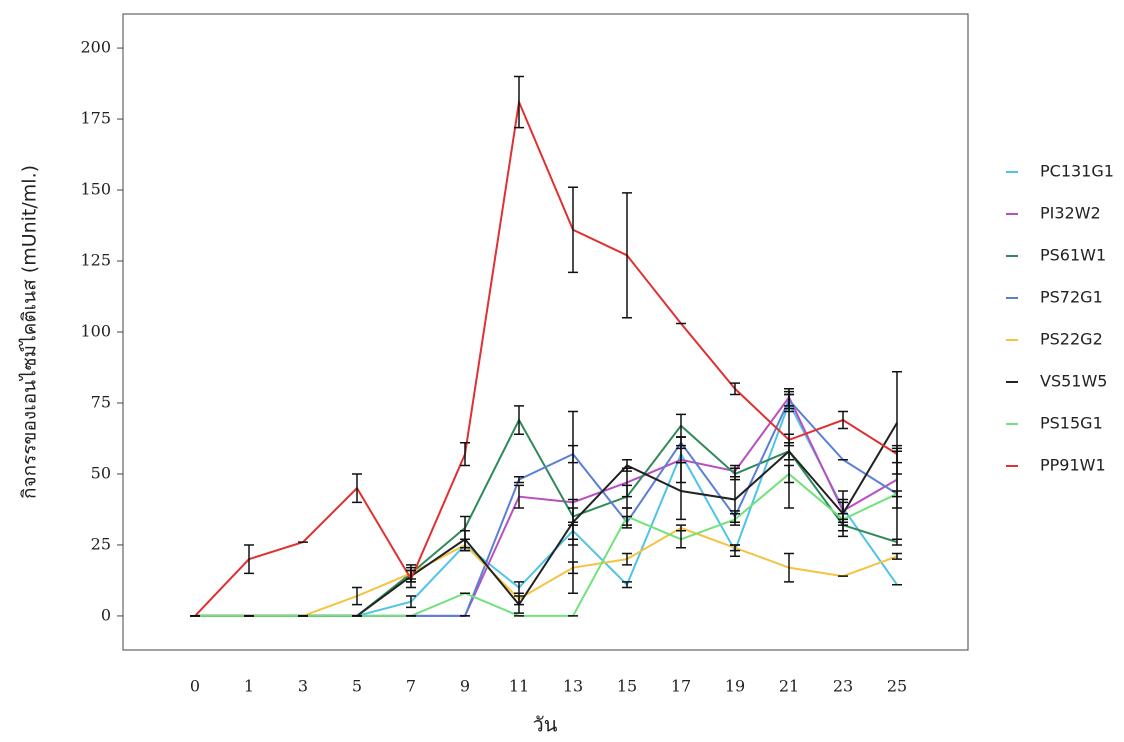  I want to click on x-tick-label: 0, so click(195, 686).